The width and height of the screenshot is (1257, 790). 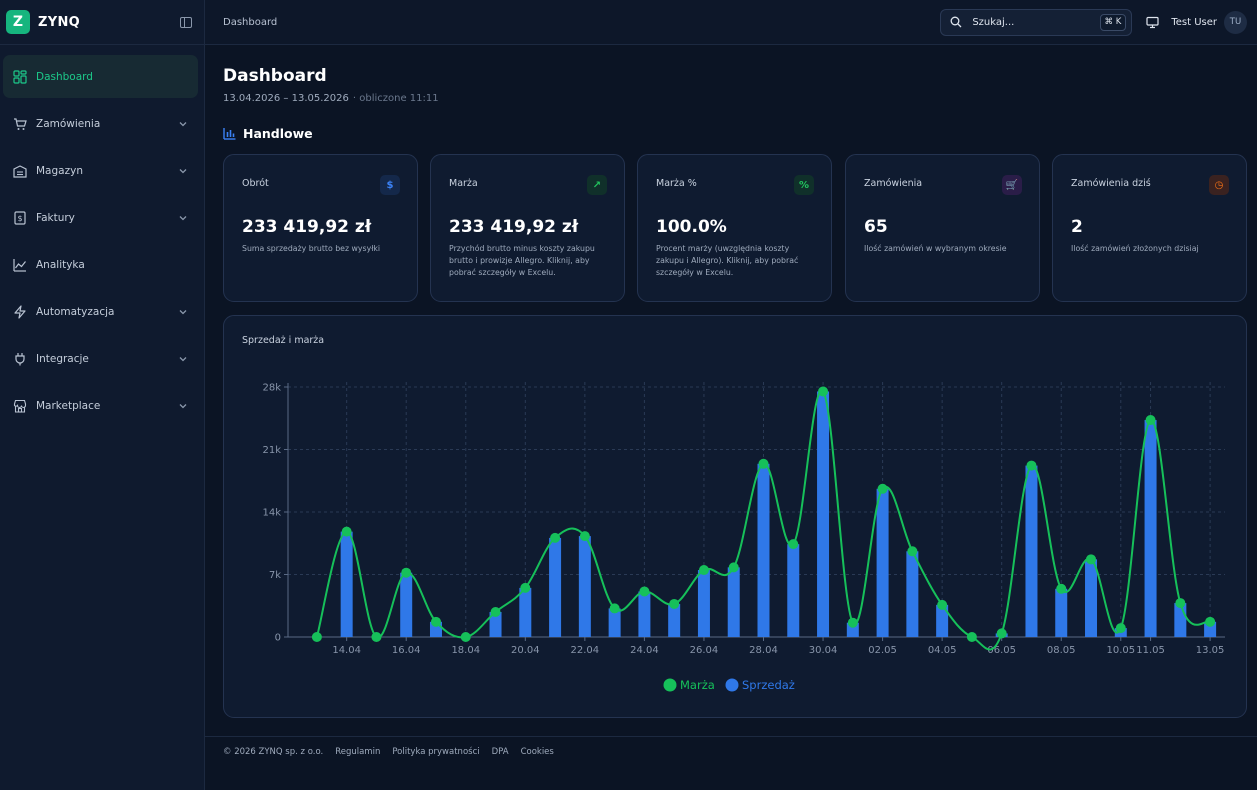 I want to click on section-title: Handlowe, so click(x=268, y=133).